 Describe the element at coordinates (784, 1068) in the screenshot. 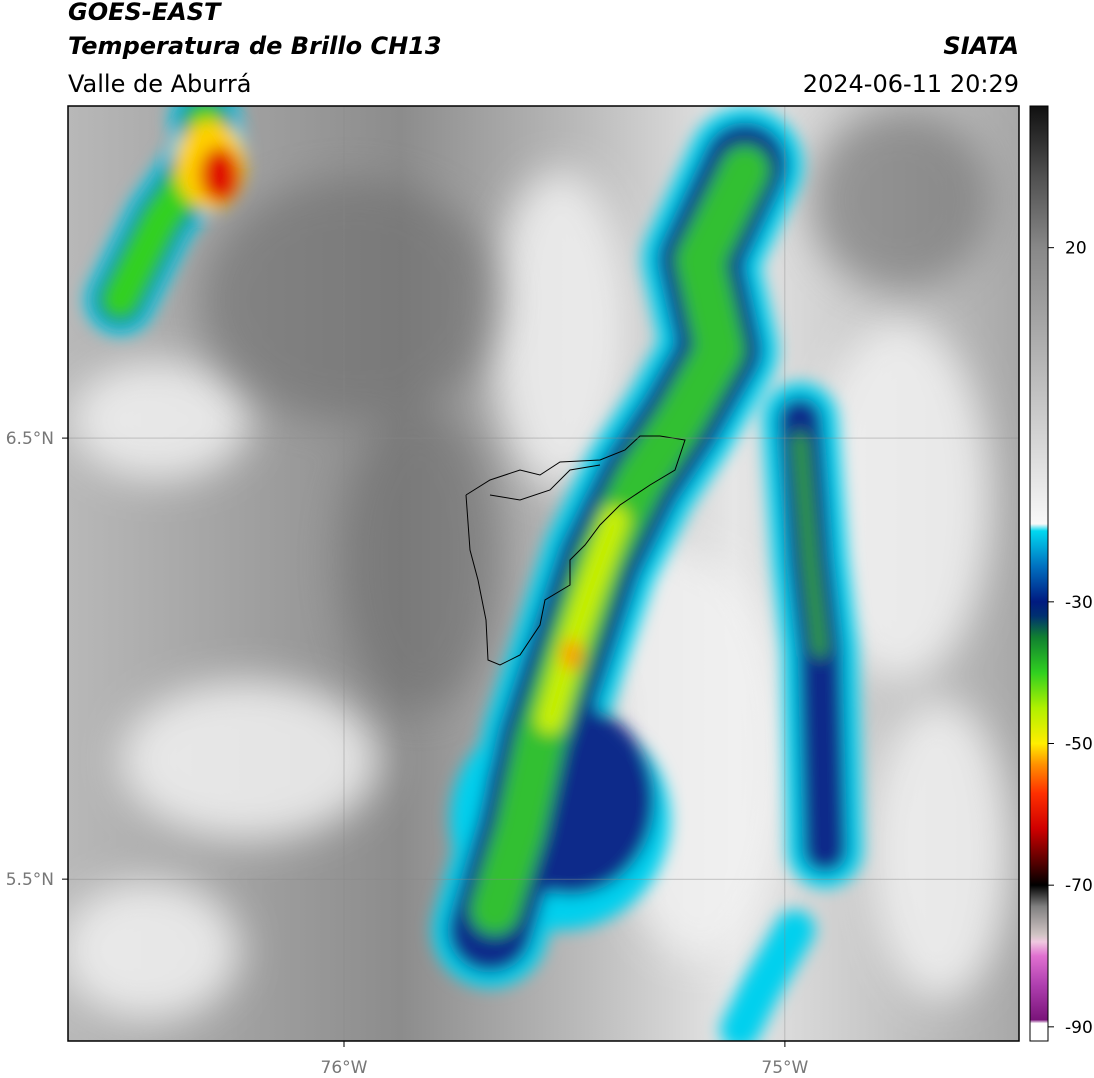

I see `x-tick-label: 75°W` at that location.